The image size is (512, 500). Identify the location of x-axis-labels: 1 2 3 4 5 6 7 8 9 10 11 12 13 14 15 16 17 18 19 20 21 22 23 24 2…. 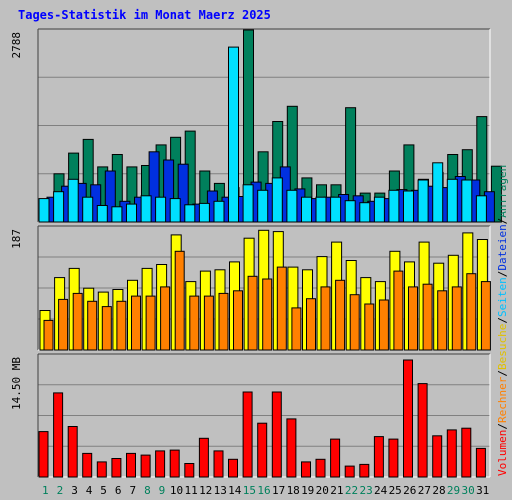
(265, 490).